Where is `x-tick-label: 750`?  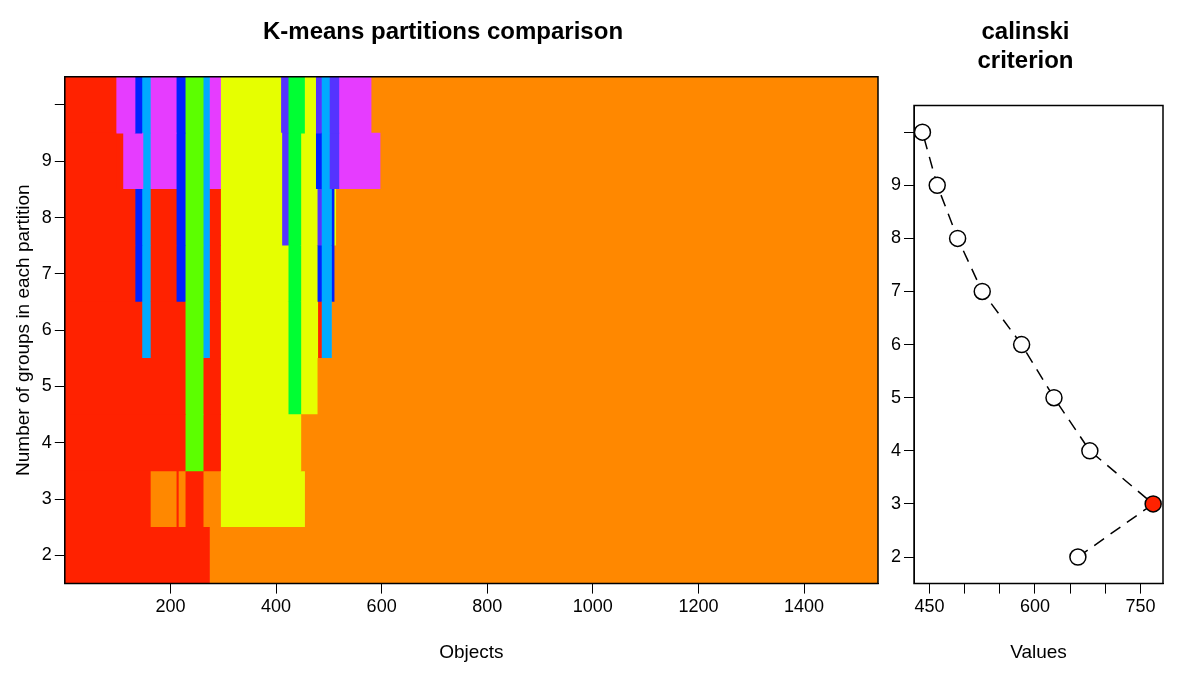 x-tick-label: 750 is located at coordinates (1140, 606).